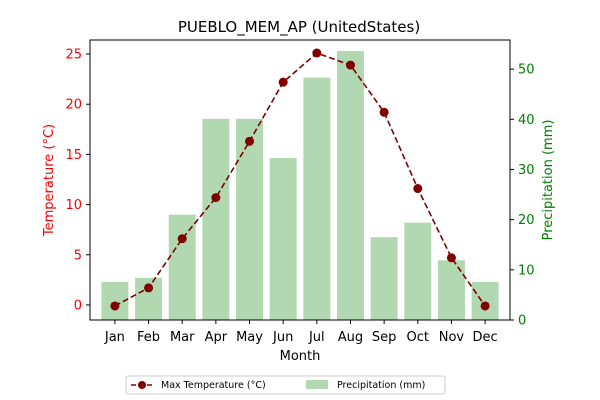  I want to click on bar-may, so click(249, 219).